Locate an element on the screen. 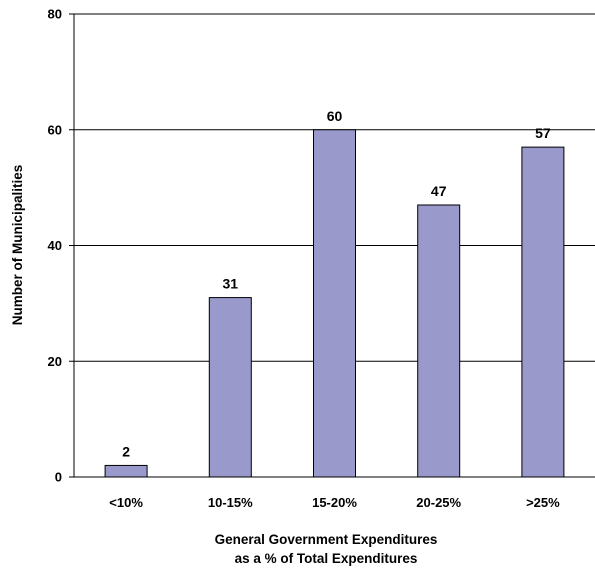 Image resolution: width=595 pixels, height=574 pixels. x-axis-title-line-2: as a % of Total Expenditures is located at coordinates (326, 558).